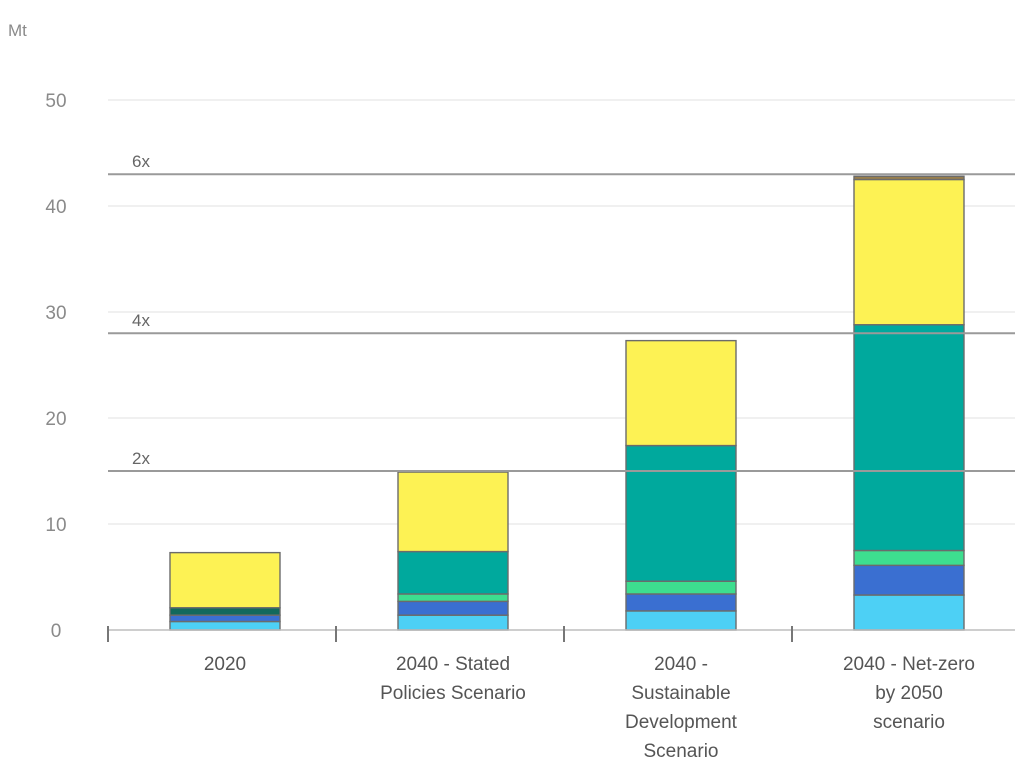 Image resolution: width=1015 pixels, height=767 pixels. Describe the element at coordinates (55, 419) in the screenshot. I see `y-tick-label: 20` at that location.